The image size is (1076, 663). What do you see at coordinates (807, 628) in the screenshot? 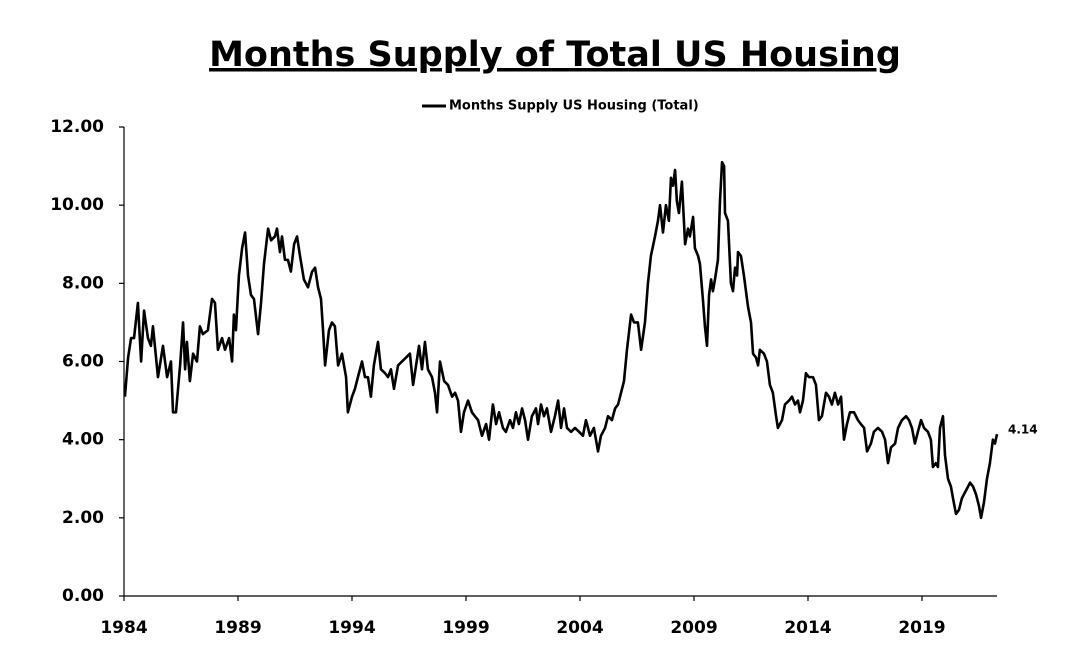
I see `x-tick-label: 2014` at bounding box center [807, 628].